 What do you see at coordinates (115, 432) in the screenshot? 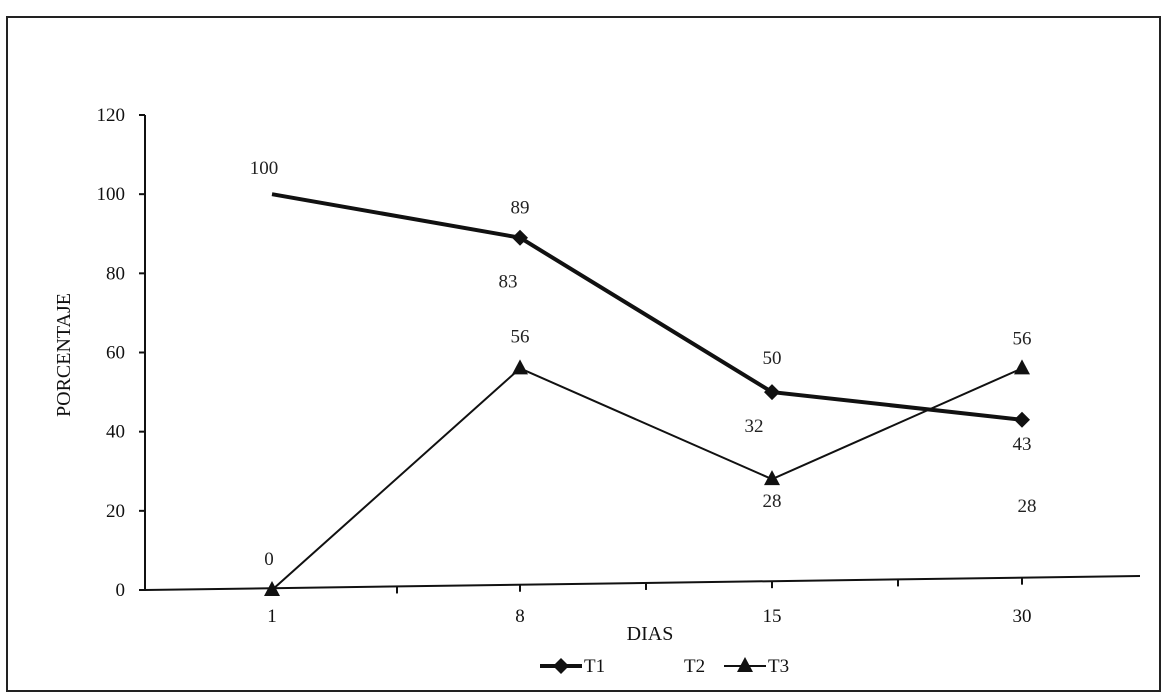
I see `y-tick-label: 40` at bounding box center [115, 432].